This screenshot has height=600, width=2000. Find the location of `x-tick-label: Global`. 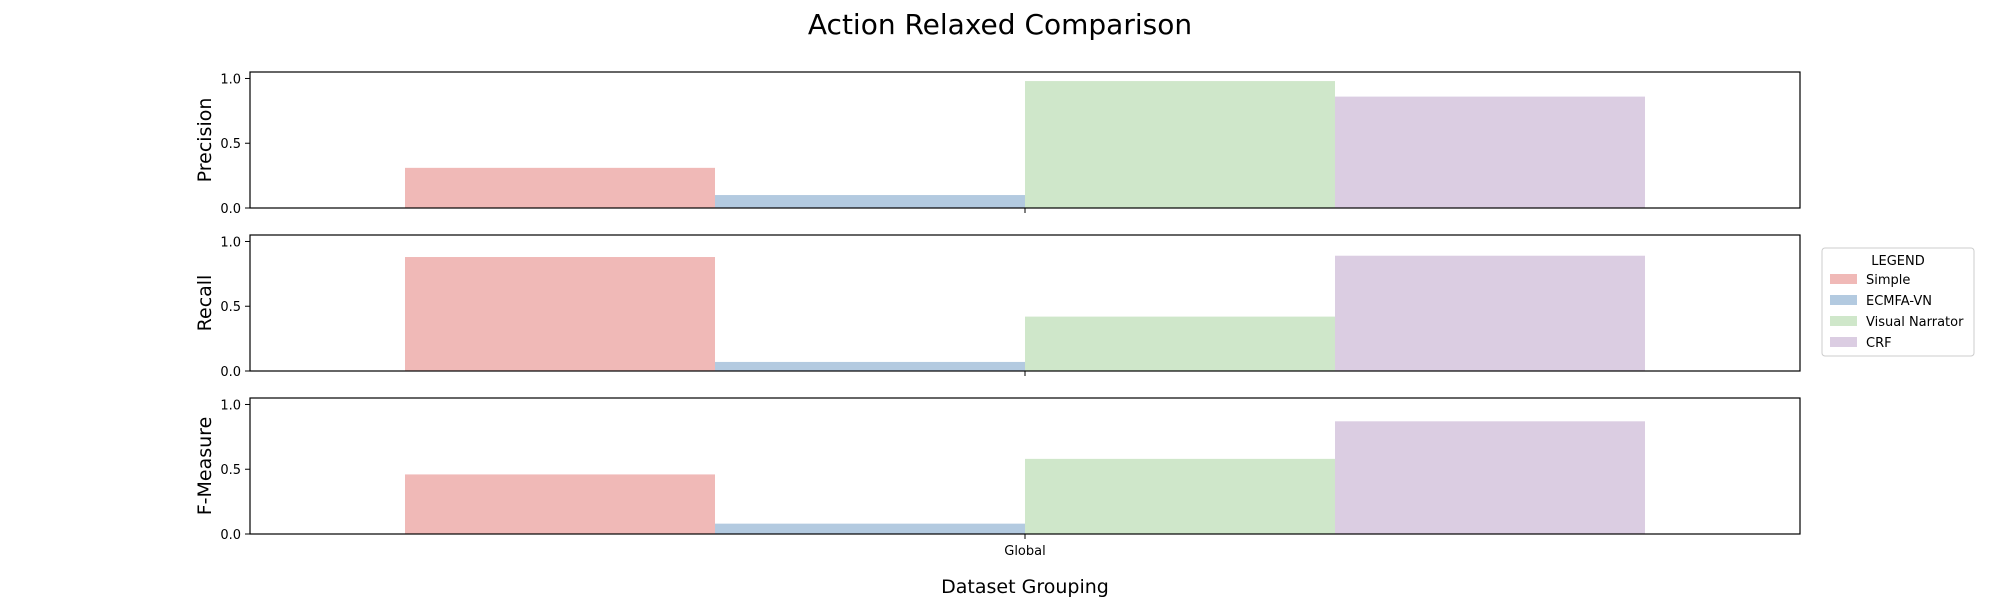

x-tick-label: Global is located at coordinates (1024, 551).